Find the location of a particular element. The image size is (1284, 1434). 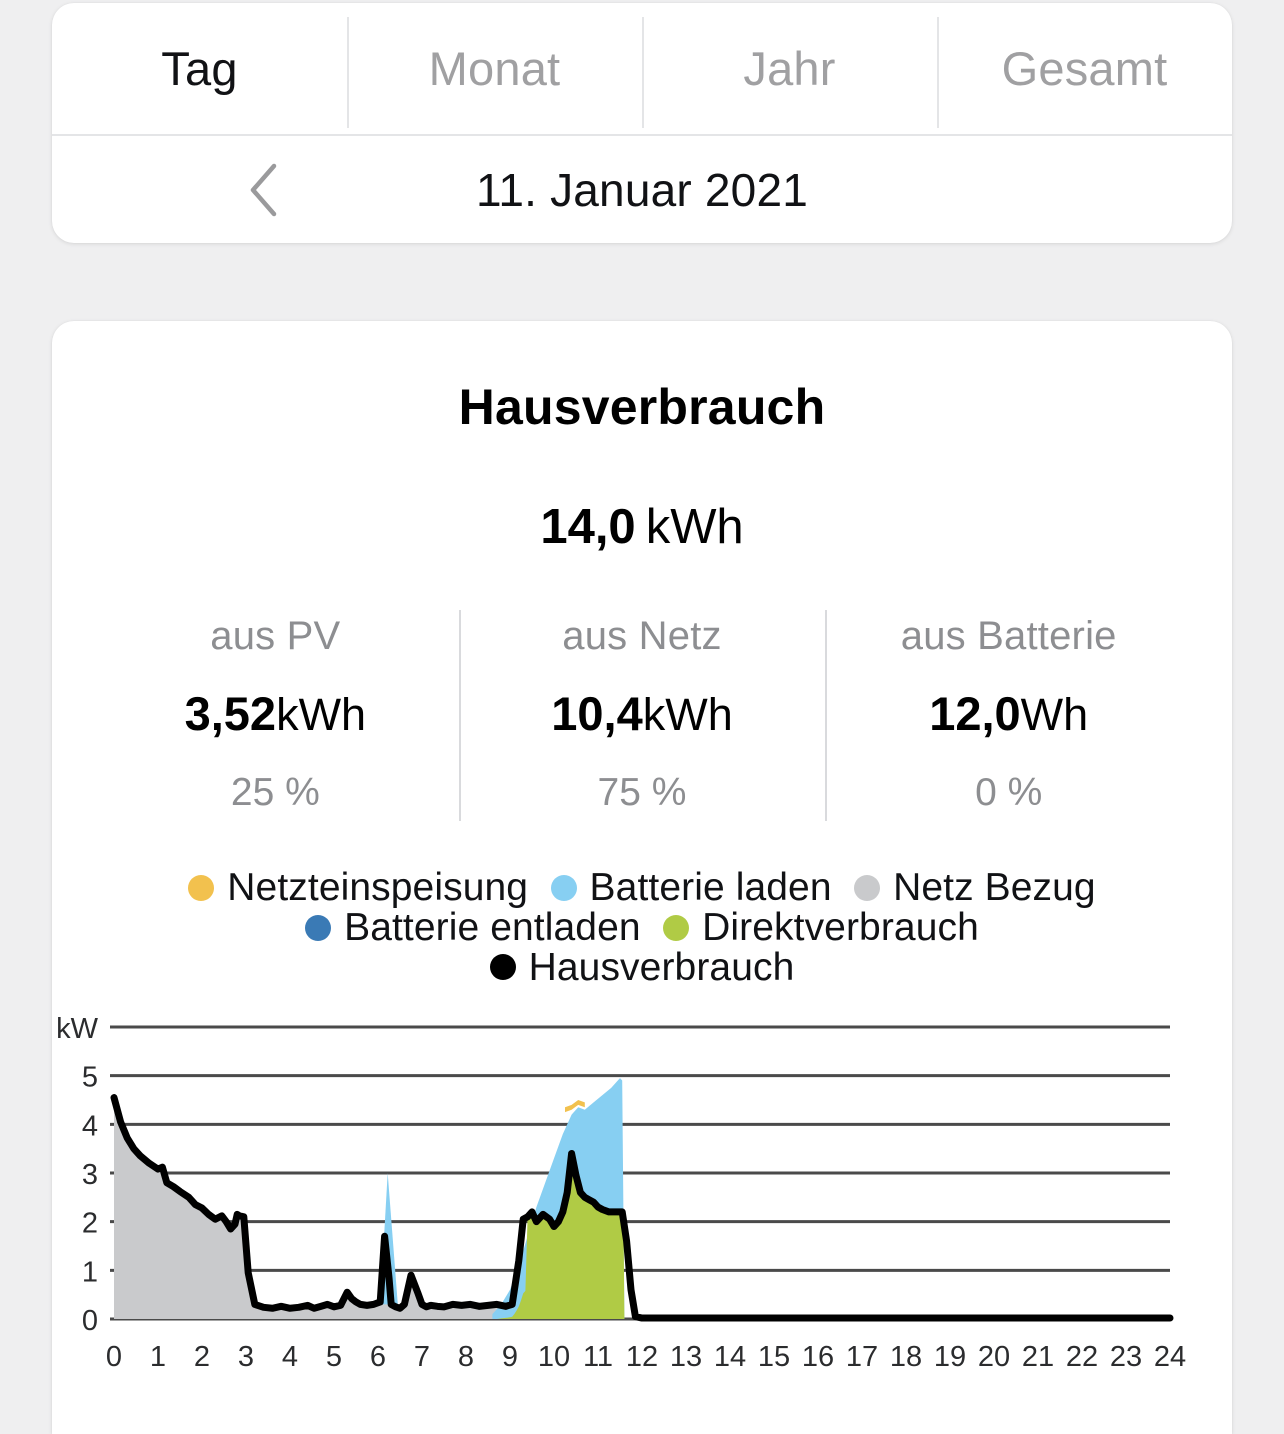

stat-aus-netz-value: 10,4kWh is located at coordinates (642, 713).